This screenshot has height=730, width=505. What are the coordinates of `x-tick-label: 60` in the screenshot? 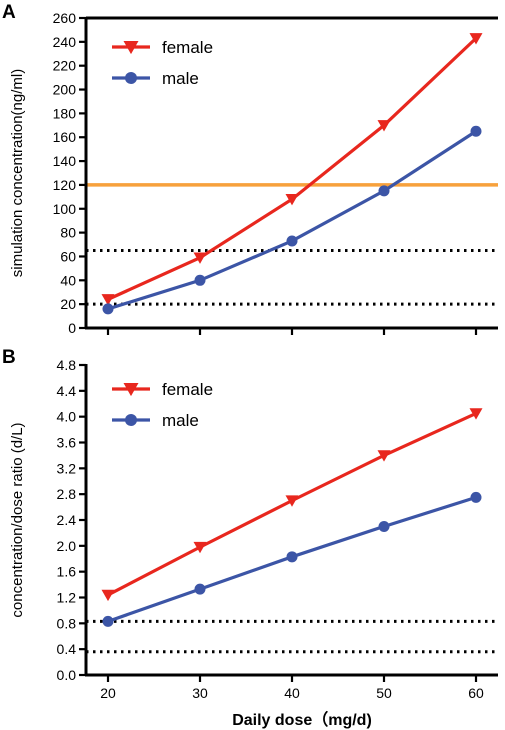 It's located at (476, 693).